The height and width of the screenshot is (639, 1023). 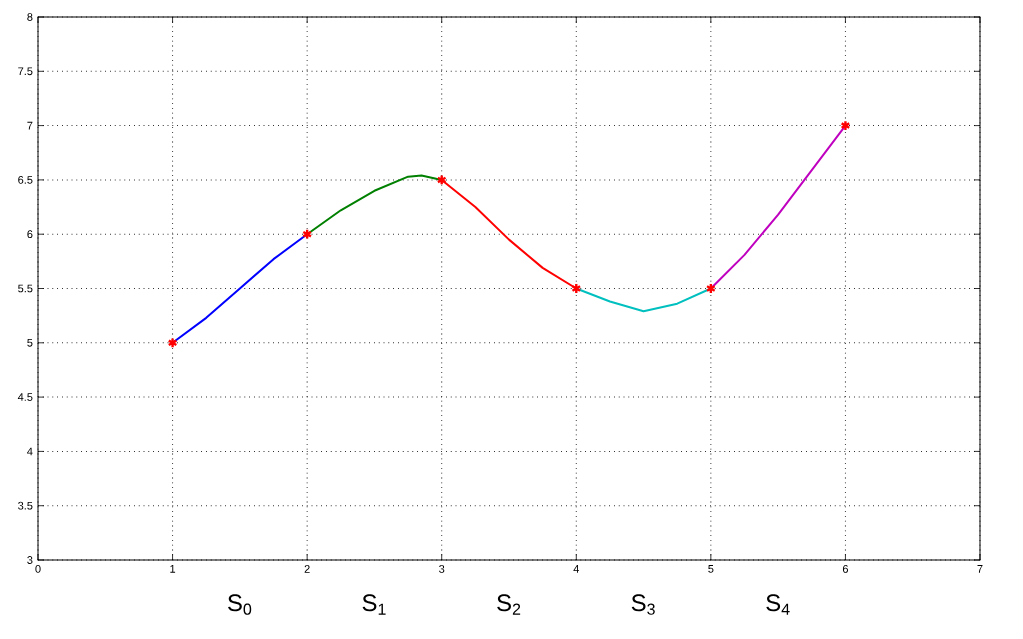 I want to click on x-tick-label: 0, so click(x=38, y=569).